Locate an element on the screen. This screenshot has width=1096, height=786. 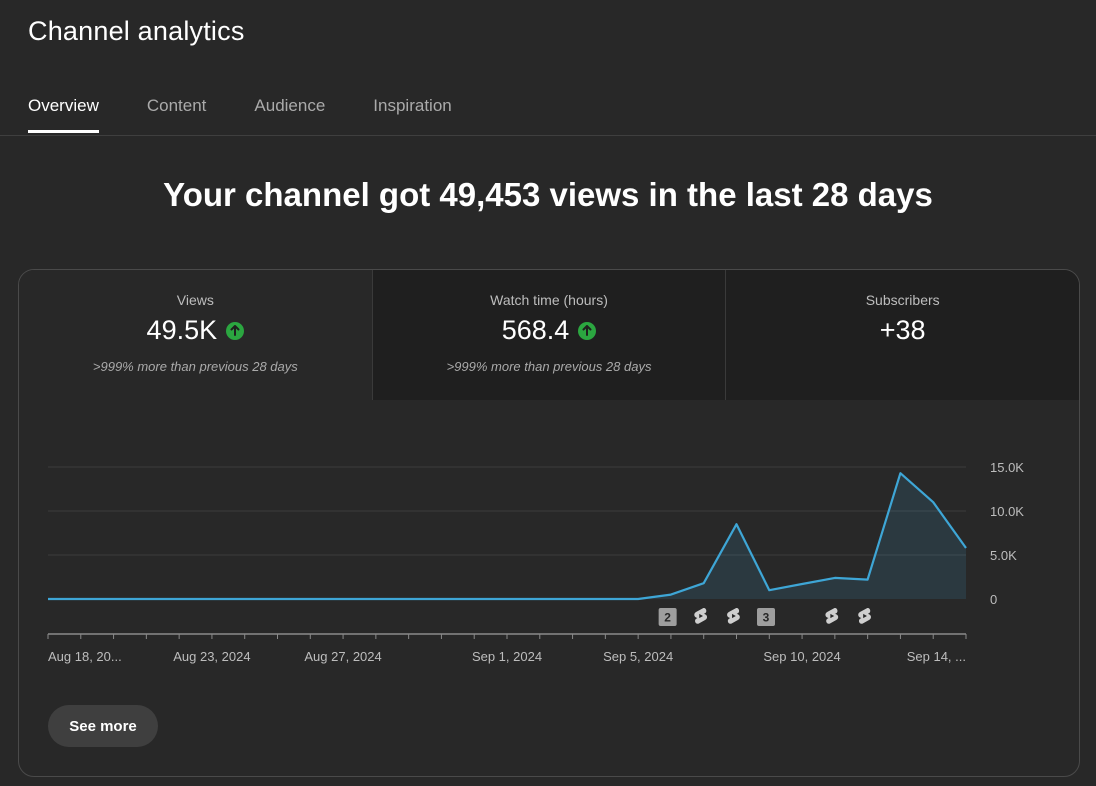
tab-overview: Overview is located at coordinates (63, 114).